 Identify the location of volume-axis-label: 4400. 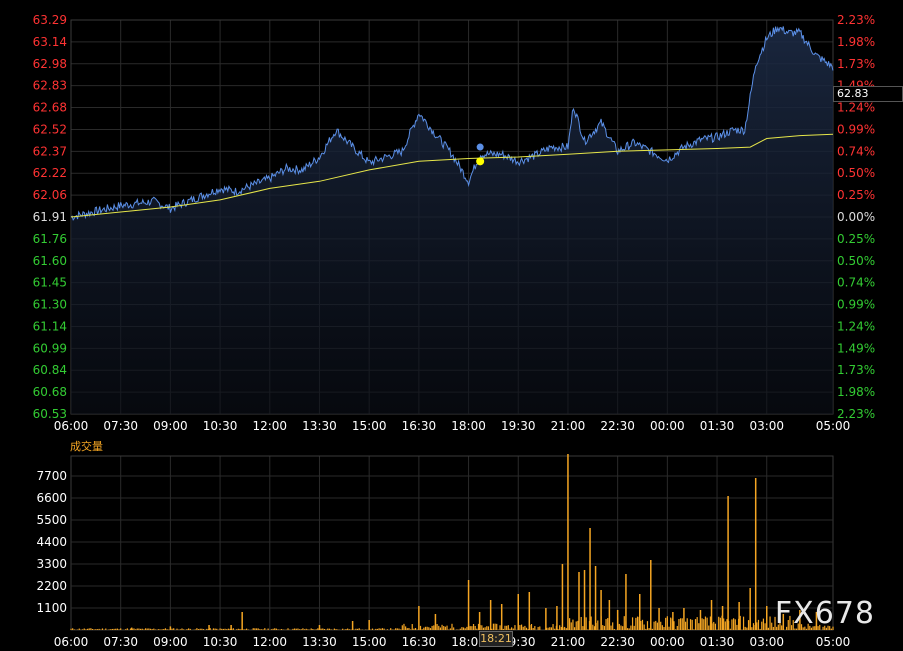
(51, 542).